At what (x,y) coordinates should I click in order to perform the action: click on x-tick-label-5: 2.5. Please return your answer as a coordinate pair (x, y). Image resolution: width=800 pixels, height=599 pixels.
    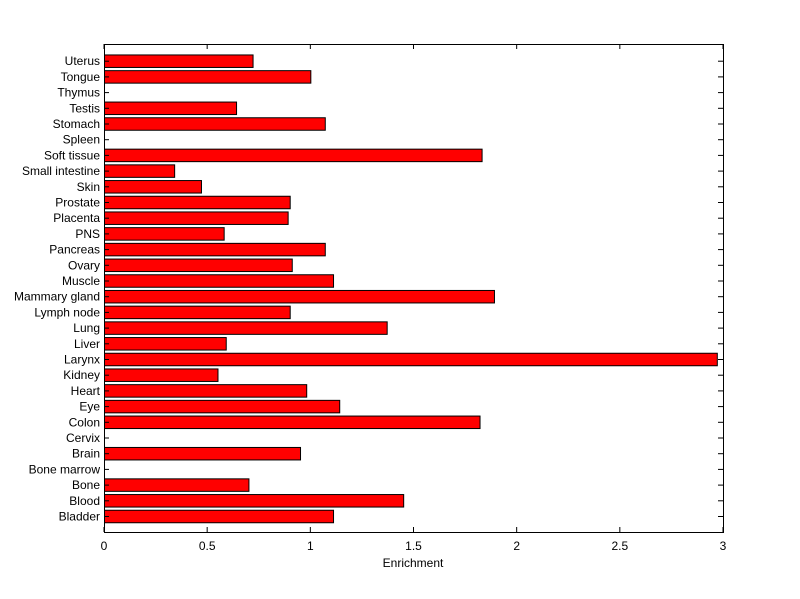
    Looking at the image, I should click on (619, 546).